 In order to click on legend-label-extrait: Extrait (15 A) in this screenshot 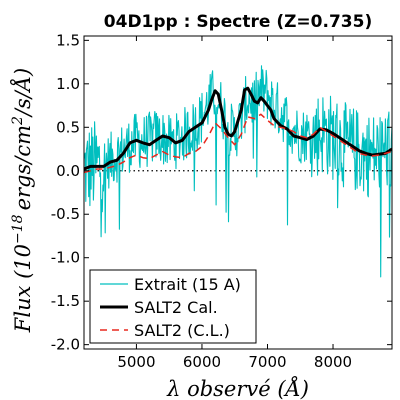, I will do `click(187, 284)`.